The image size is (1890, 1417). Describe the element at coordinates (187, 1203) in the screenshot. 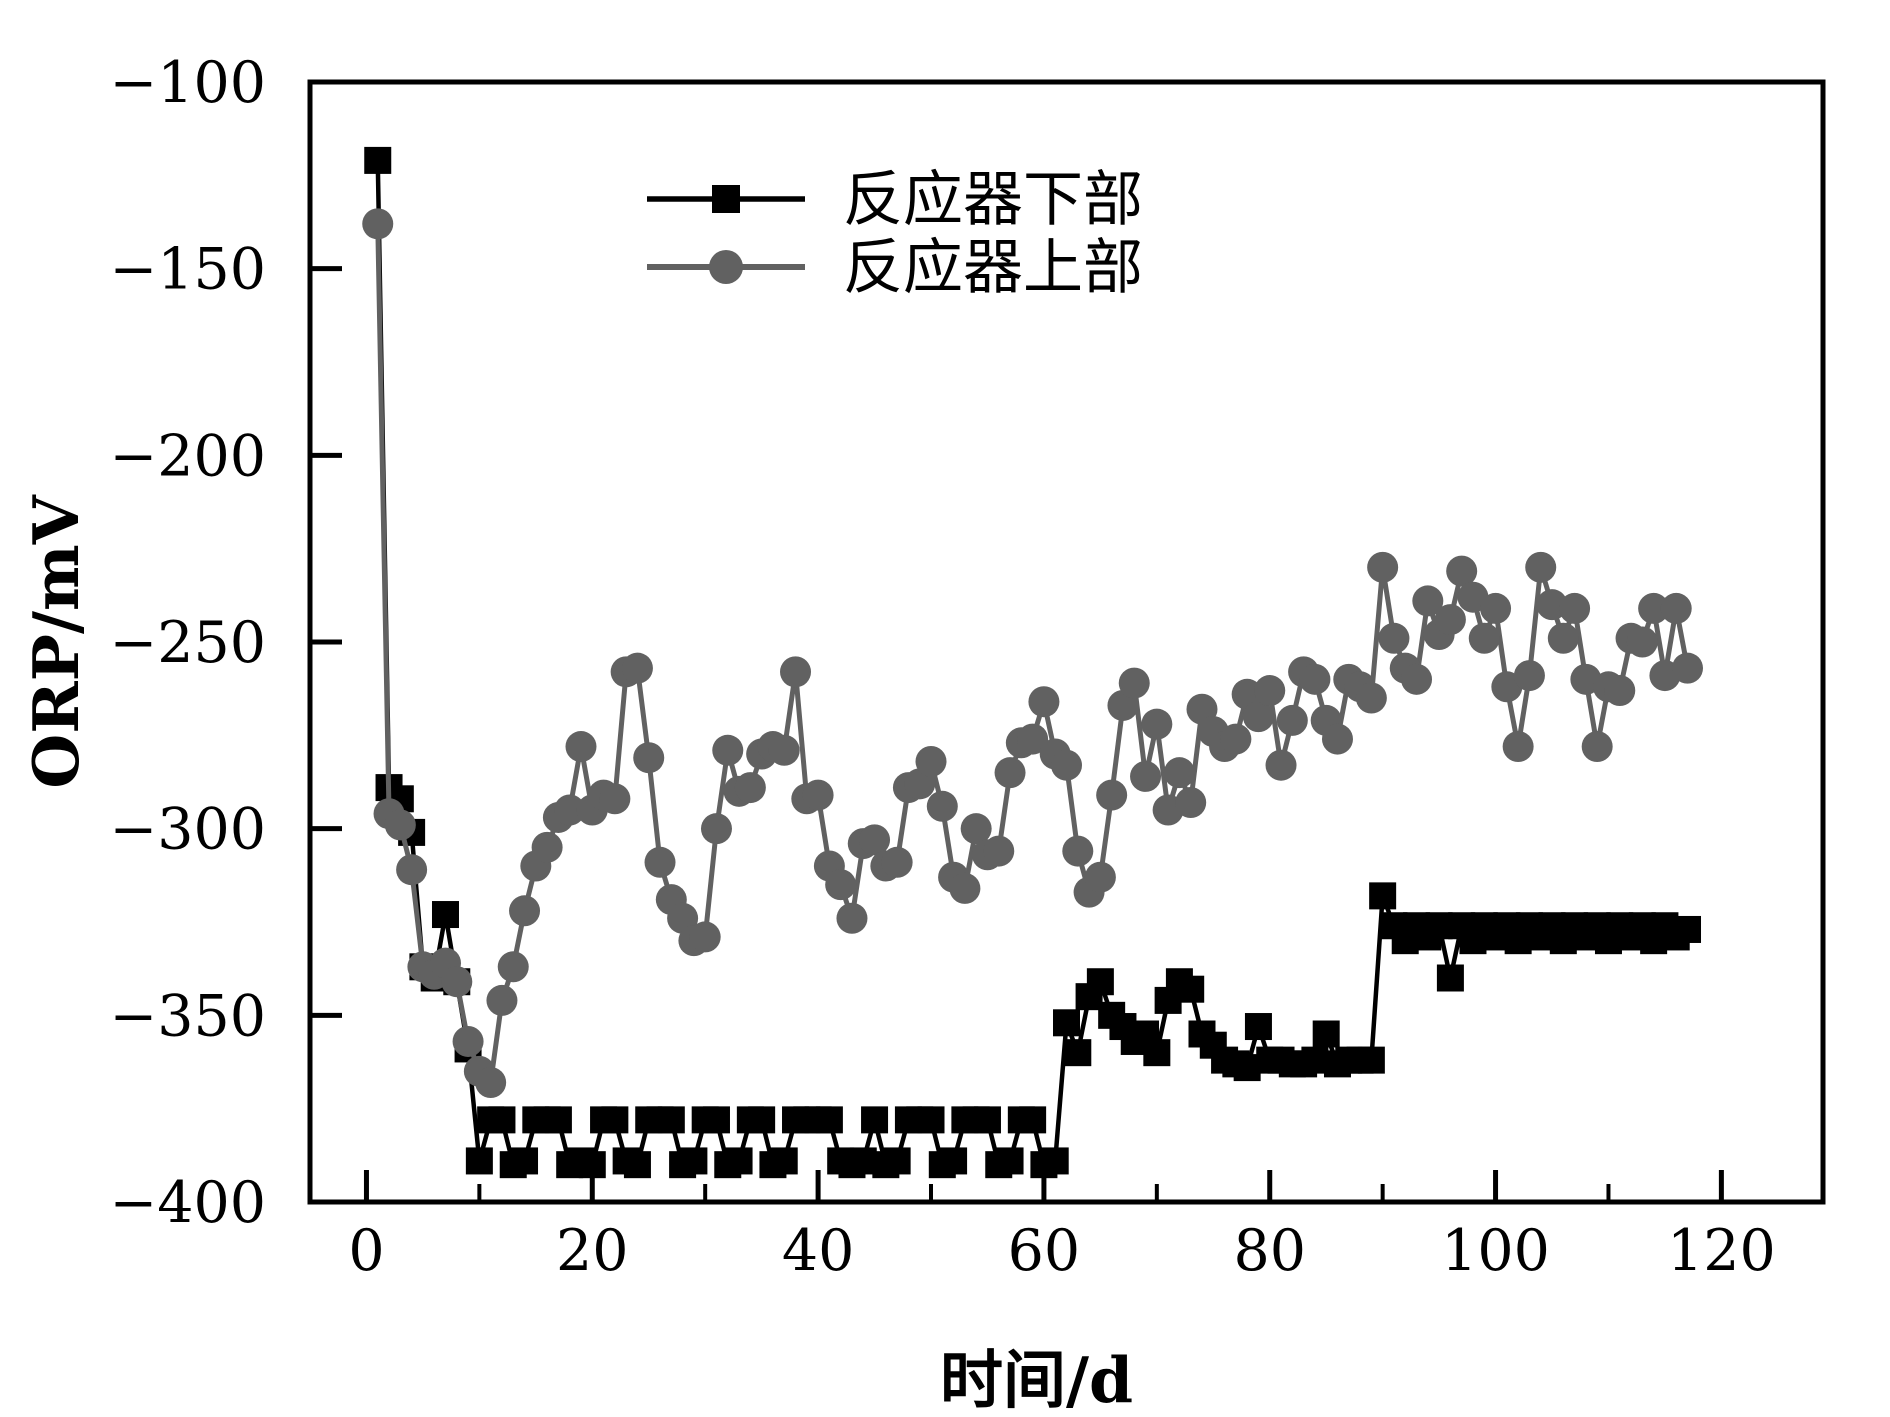

I see `y-axis-tick-label: −400` at that location.